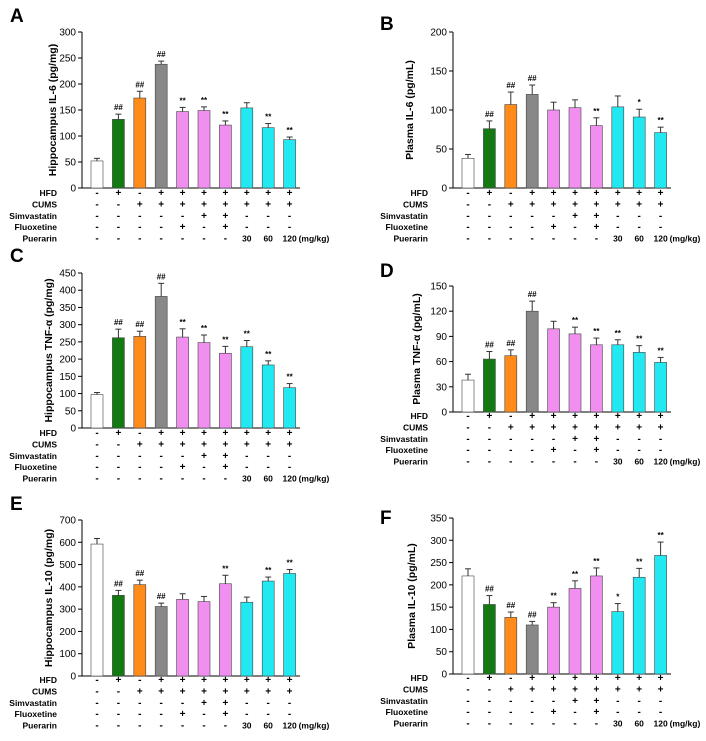 The width and height of the screenshot is (706, 741). What do you see at coordinates (438, 563) in the screenshot?
I see `y-tick-label: 250` at bounding box center [438, 563].